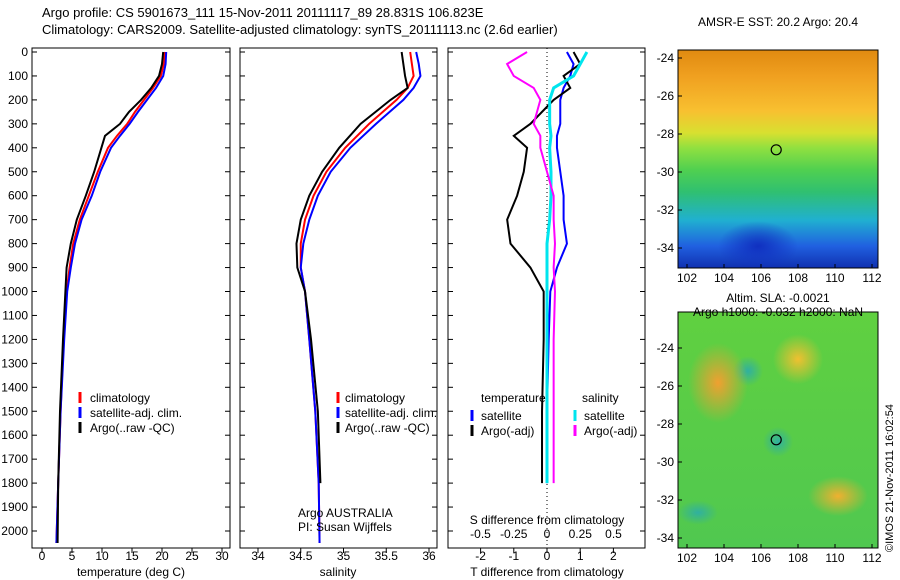 This screenshot has width=900, height=580. Describe the element at coordinates (480, 556) in the screenshot. I see `x-tick-label: -2` at that location.